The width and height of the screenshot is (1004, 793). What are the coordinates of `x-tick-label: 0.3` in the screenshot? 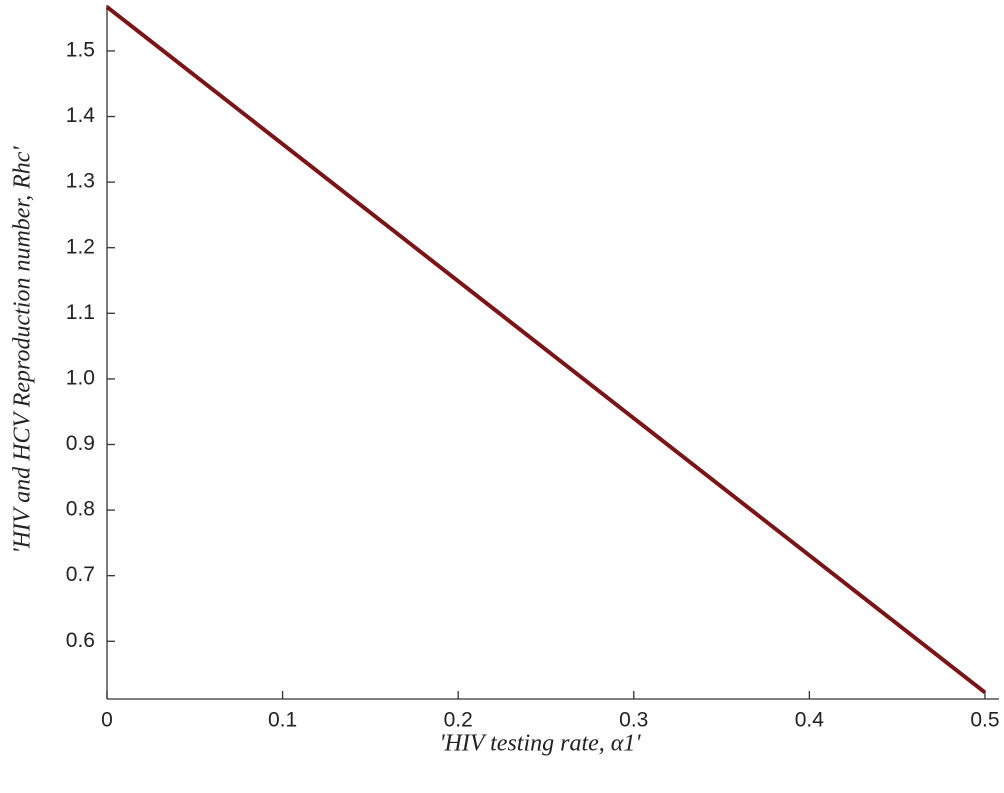 It's located at (633, 720).